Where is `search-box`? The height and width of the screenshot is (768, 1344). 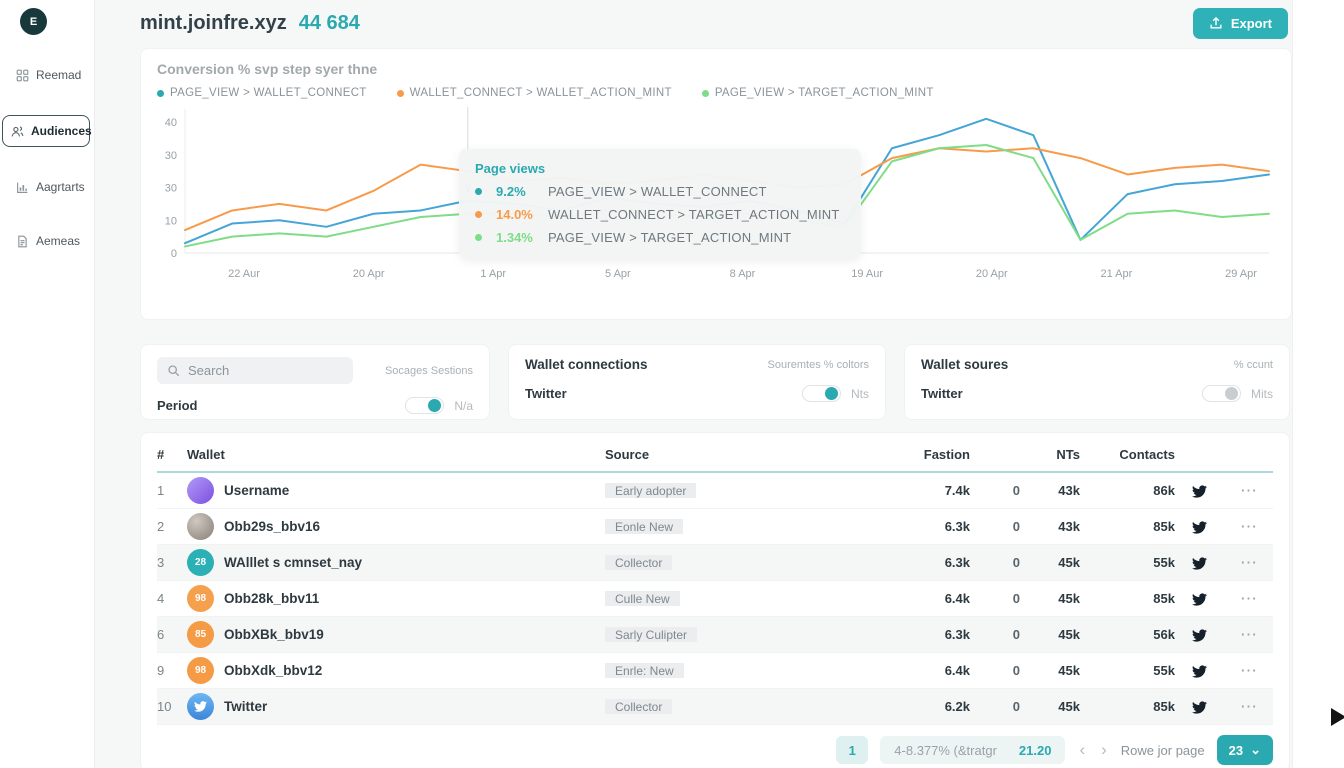
search-box is located at coordinates (255, 370).